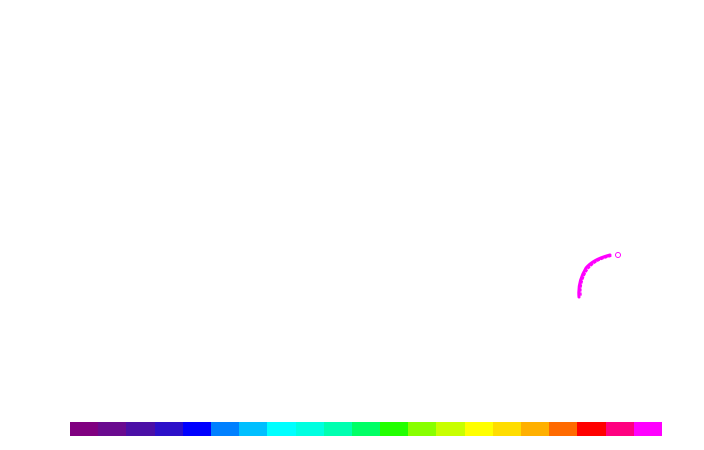  Describe the element at coordinates (309, 429) in the screenshot. I see `color-swatch-aqua` at that location.